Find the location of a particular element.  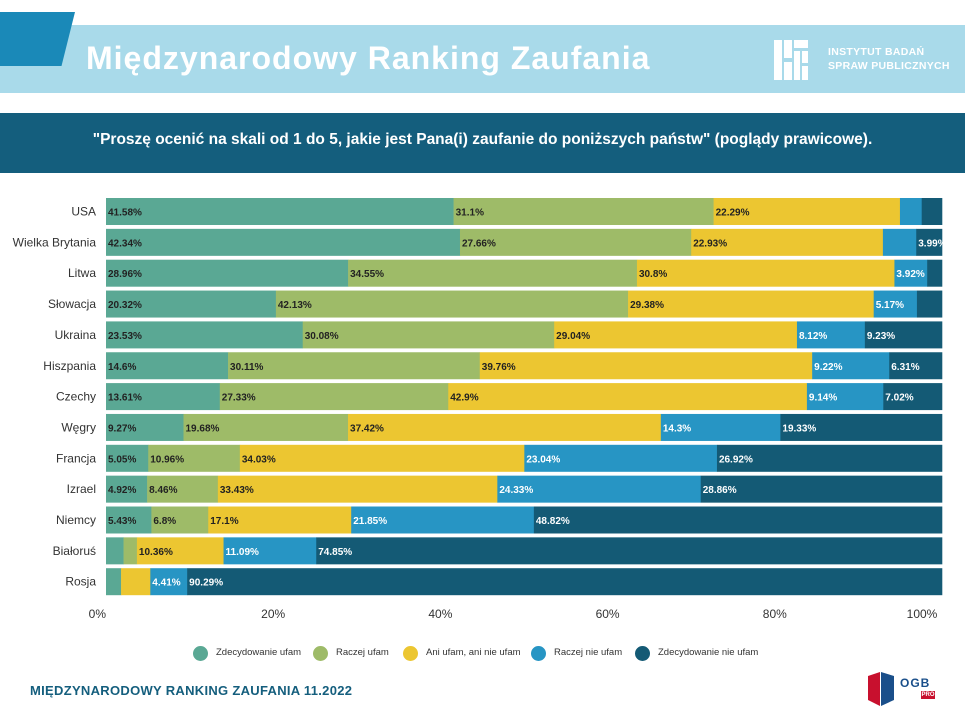

data-label: 39.76% is located at coordinates (499, 367).